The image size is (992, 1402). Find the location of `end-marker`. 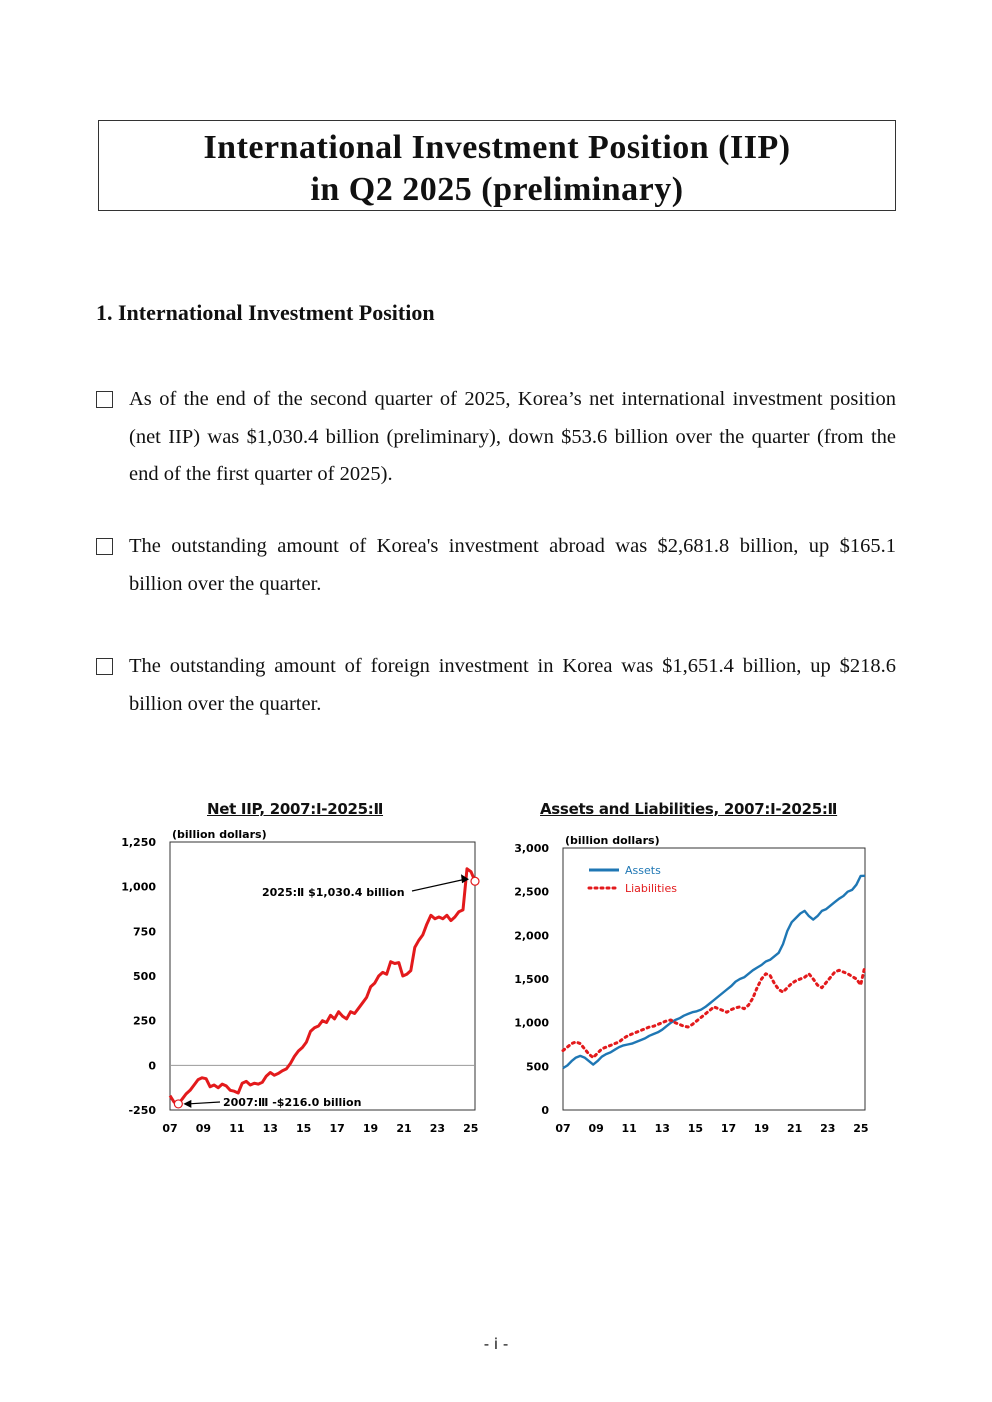

end-marker is located at coordinates (475, 881).